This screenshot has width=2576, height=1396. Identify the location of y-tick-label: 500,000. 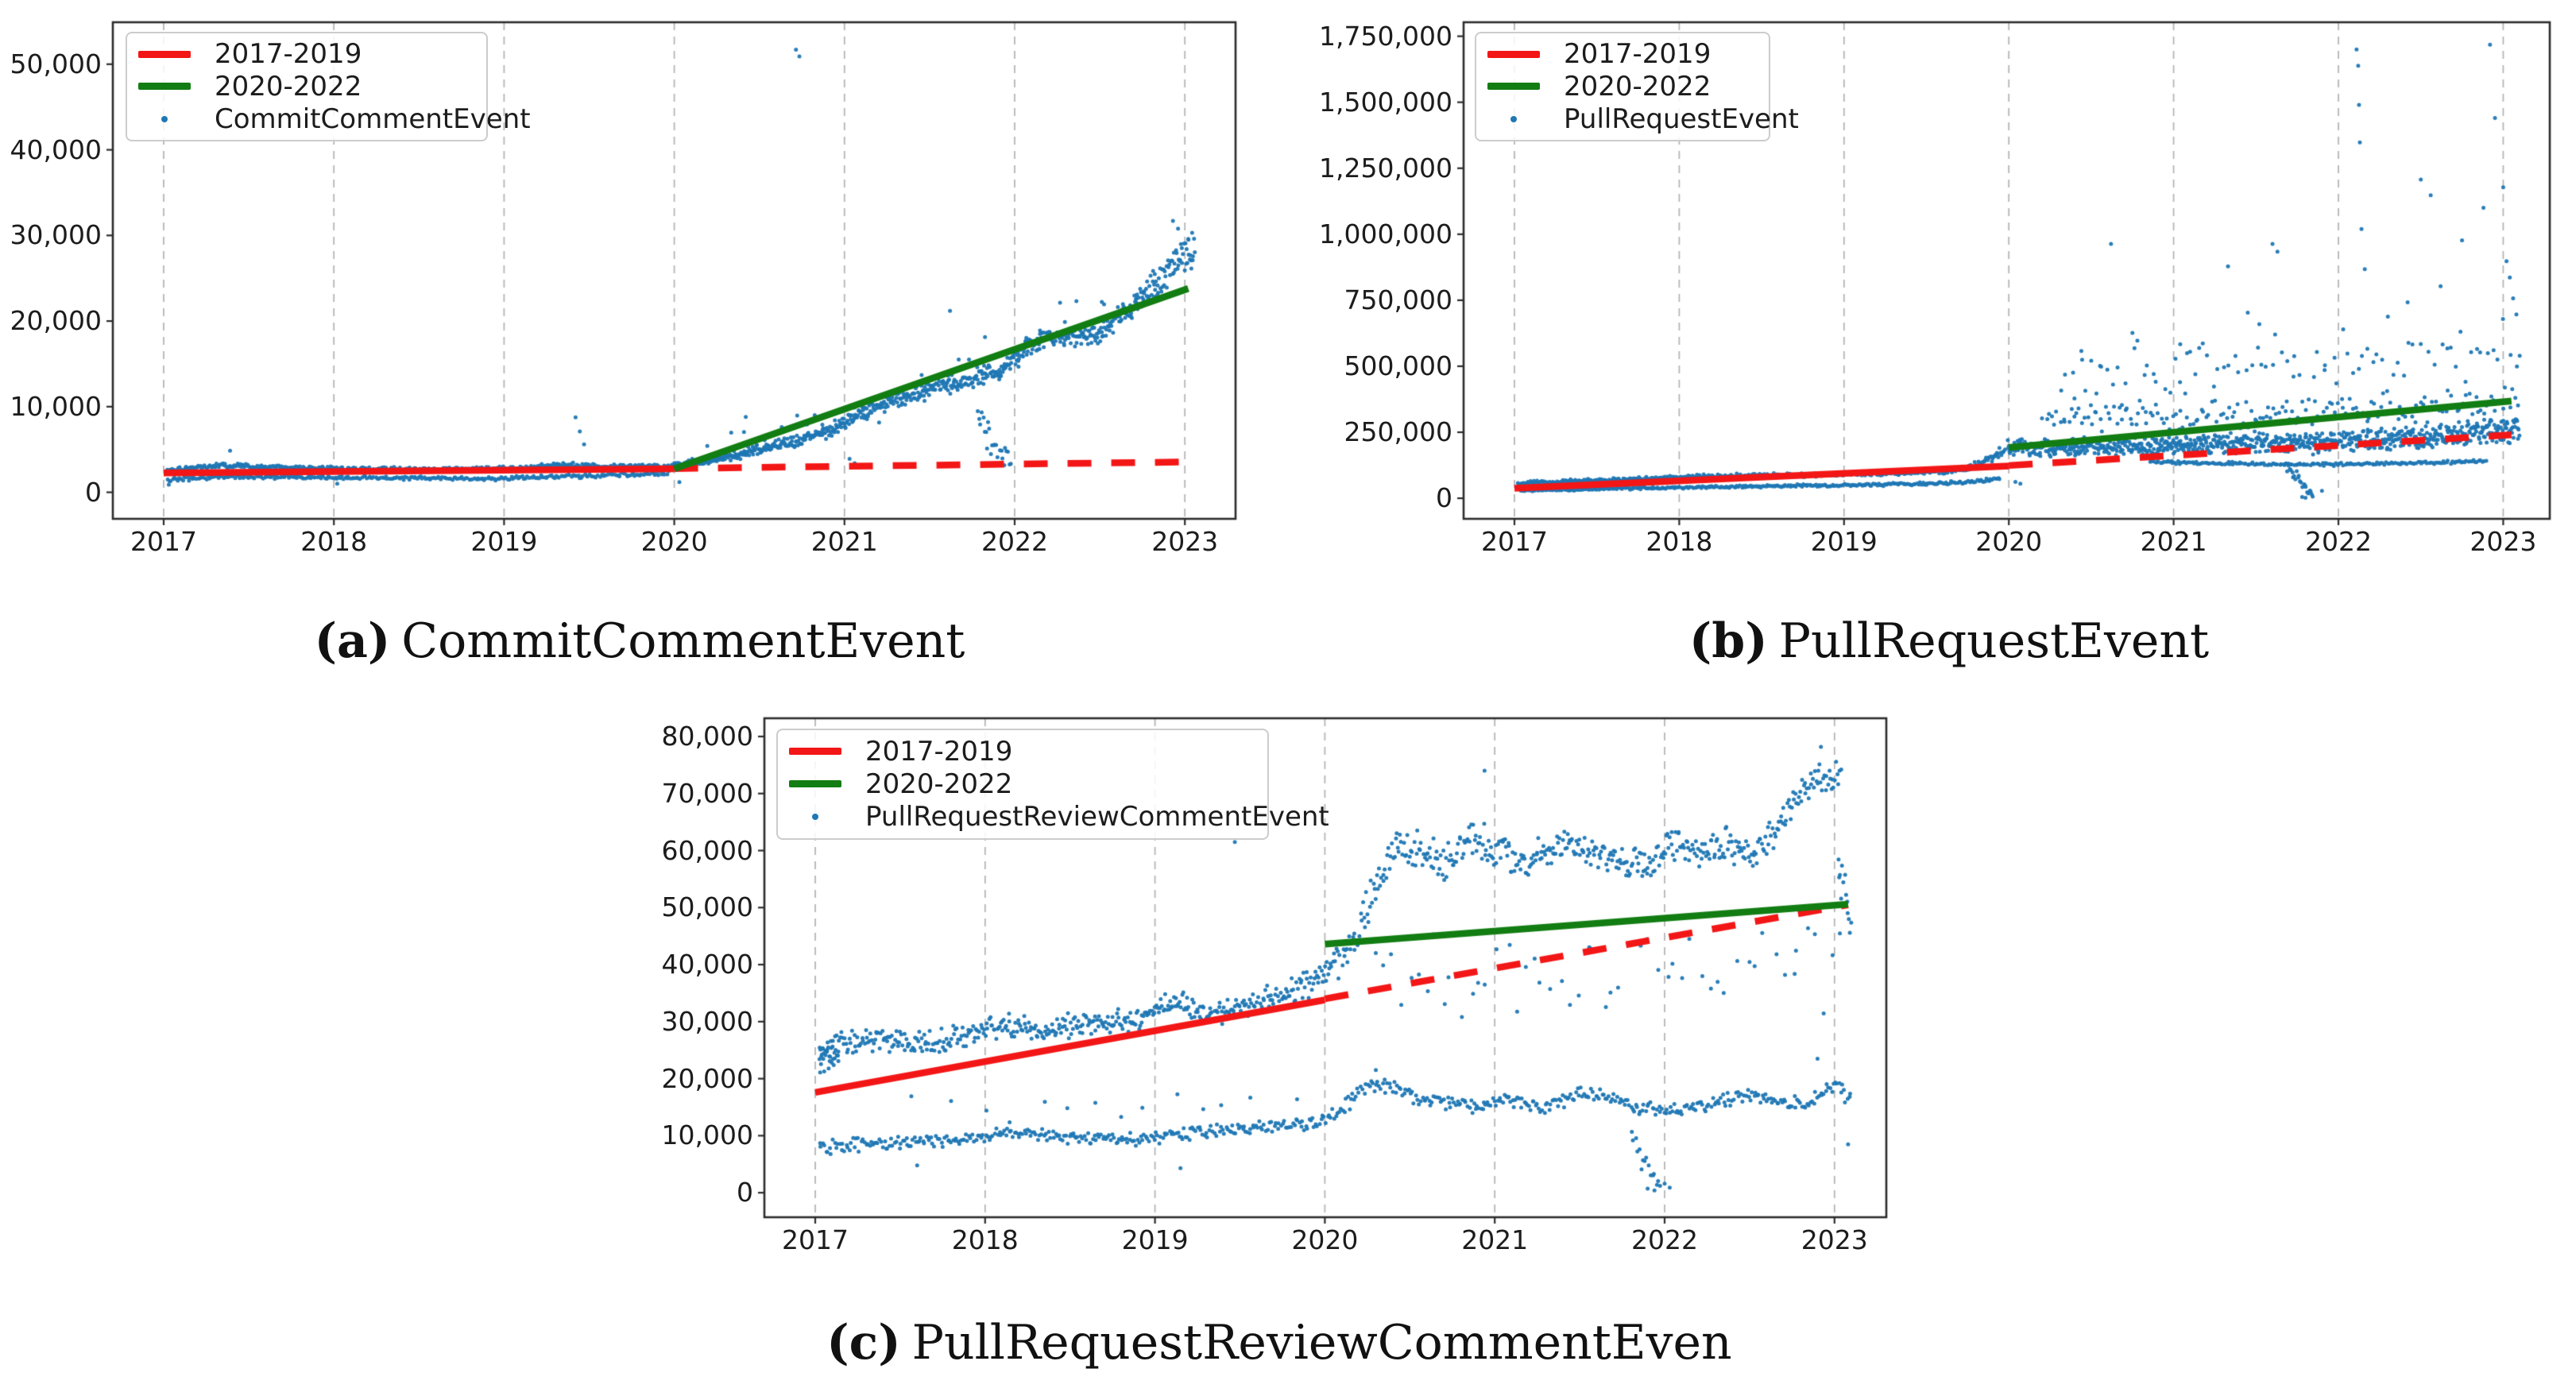
(1398, 365).